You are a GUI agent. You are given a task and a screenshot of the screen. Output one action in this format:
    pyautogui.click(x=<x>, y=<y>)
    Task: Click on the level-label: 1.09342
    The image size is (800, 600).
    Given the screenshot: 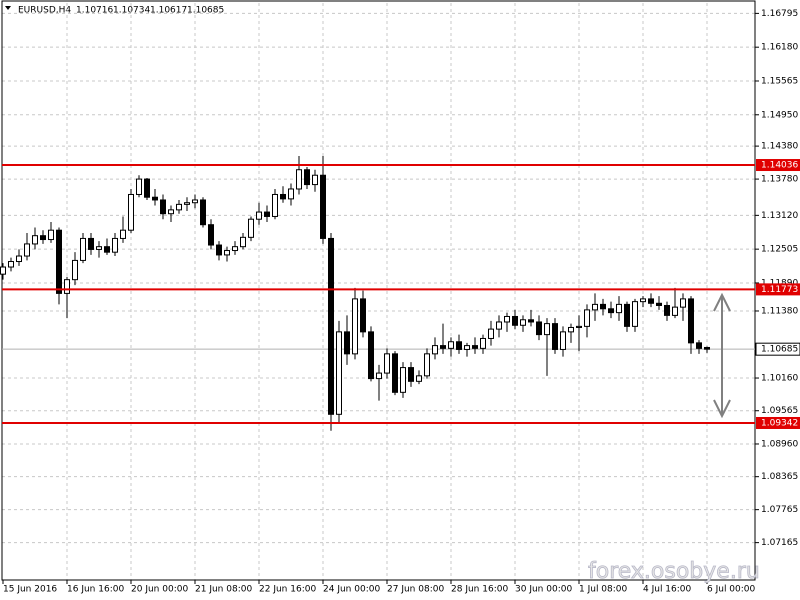 What is the action you would take?
    pyautogui.click(x=779, y=423)
    